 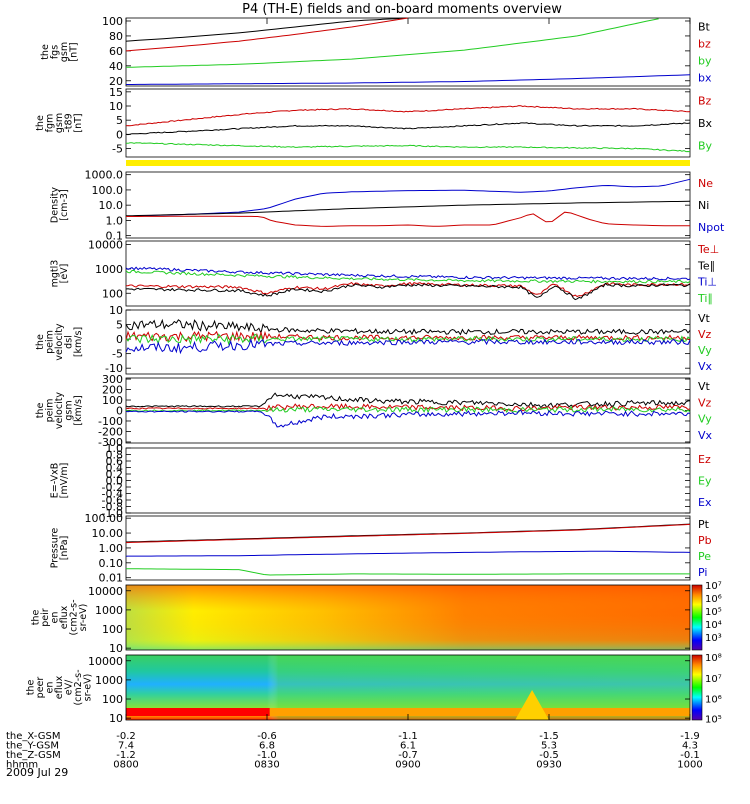 What do you see at coordinates (704, 524) in the screenshot?
I see `legend-entry: Pt` at bounding box center [704, 524].